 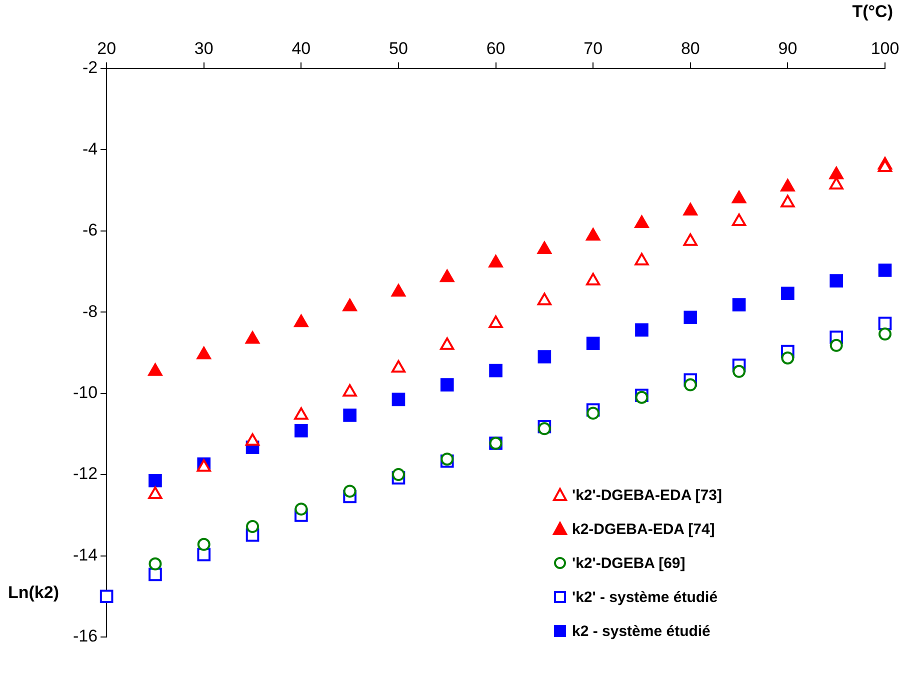 What do you see at coordinates (204, 48) in the screenshot?
I see `x-tick-label: 30` at bounding box center [204, 48].